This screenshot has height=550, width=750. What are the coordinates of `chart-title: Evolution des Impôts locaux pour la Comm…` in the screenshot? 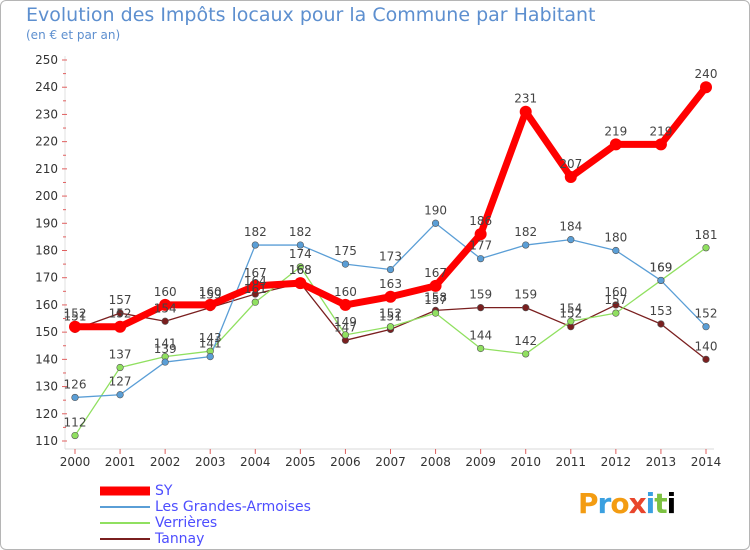 It's located at (311, 15).